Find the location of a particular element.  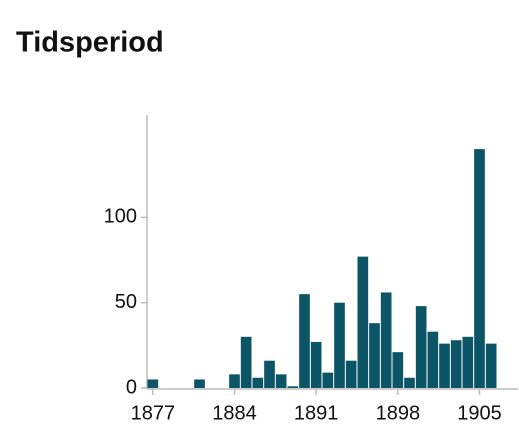

x-tick-label: 1891 is located at coordinates (316, 413).